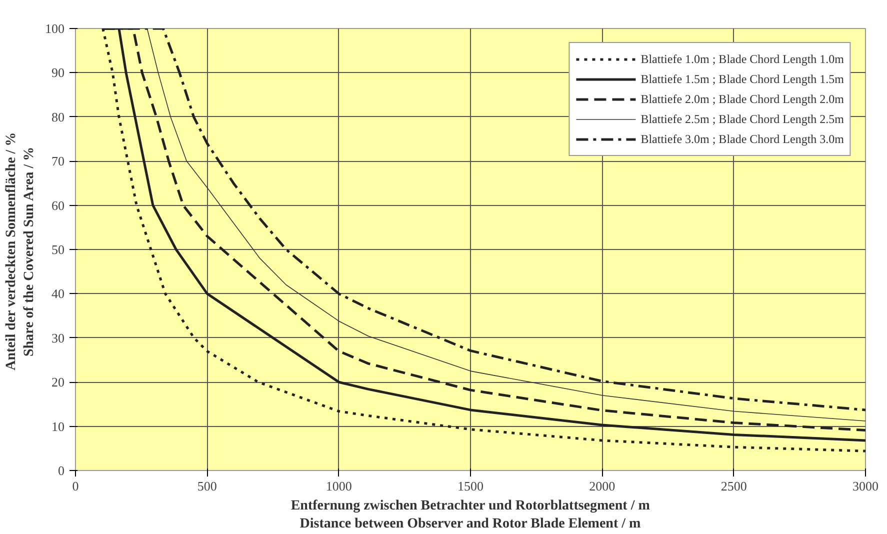 The image size is (887, 534). I want to click on x-tick-label: 1500, so click(471, 486).